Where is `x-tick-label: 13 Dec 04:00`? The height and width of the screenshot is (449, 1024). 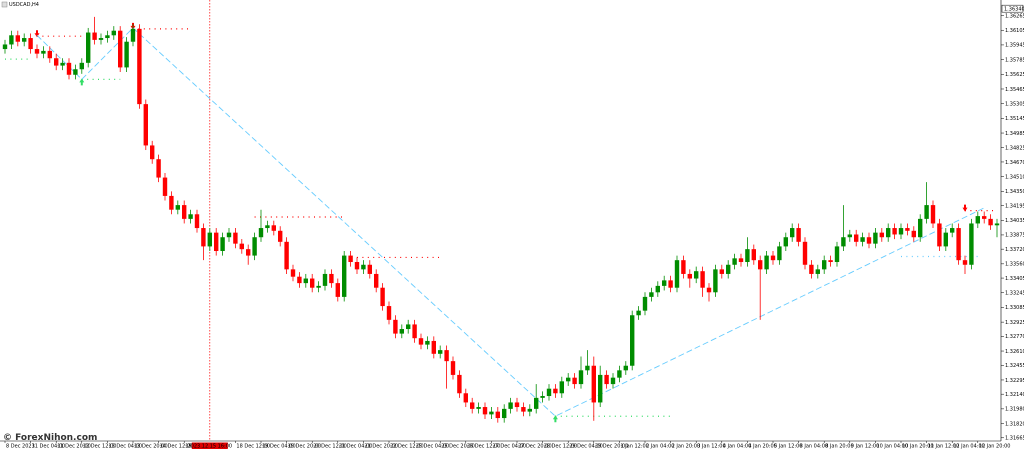 x-tick-label: 13 Dec 04:00 is located at coordinates (125, 446).